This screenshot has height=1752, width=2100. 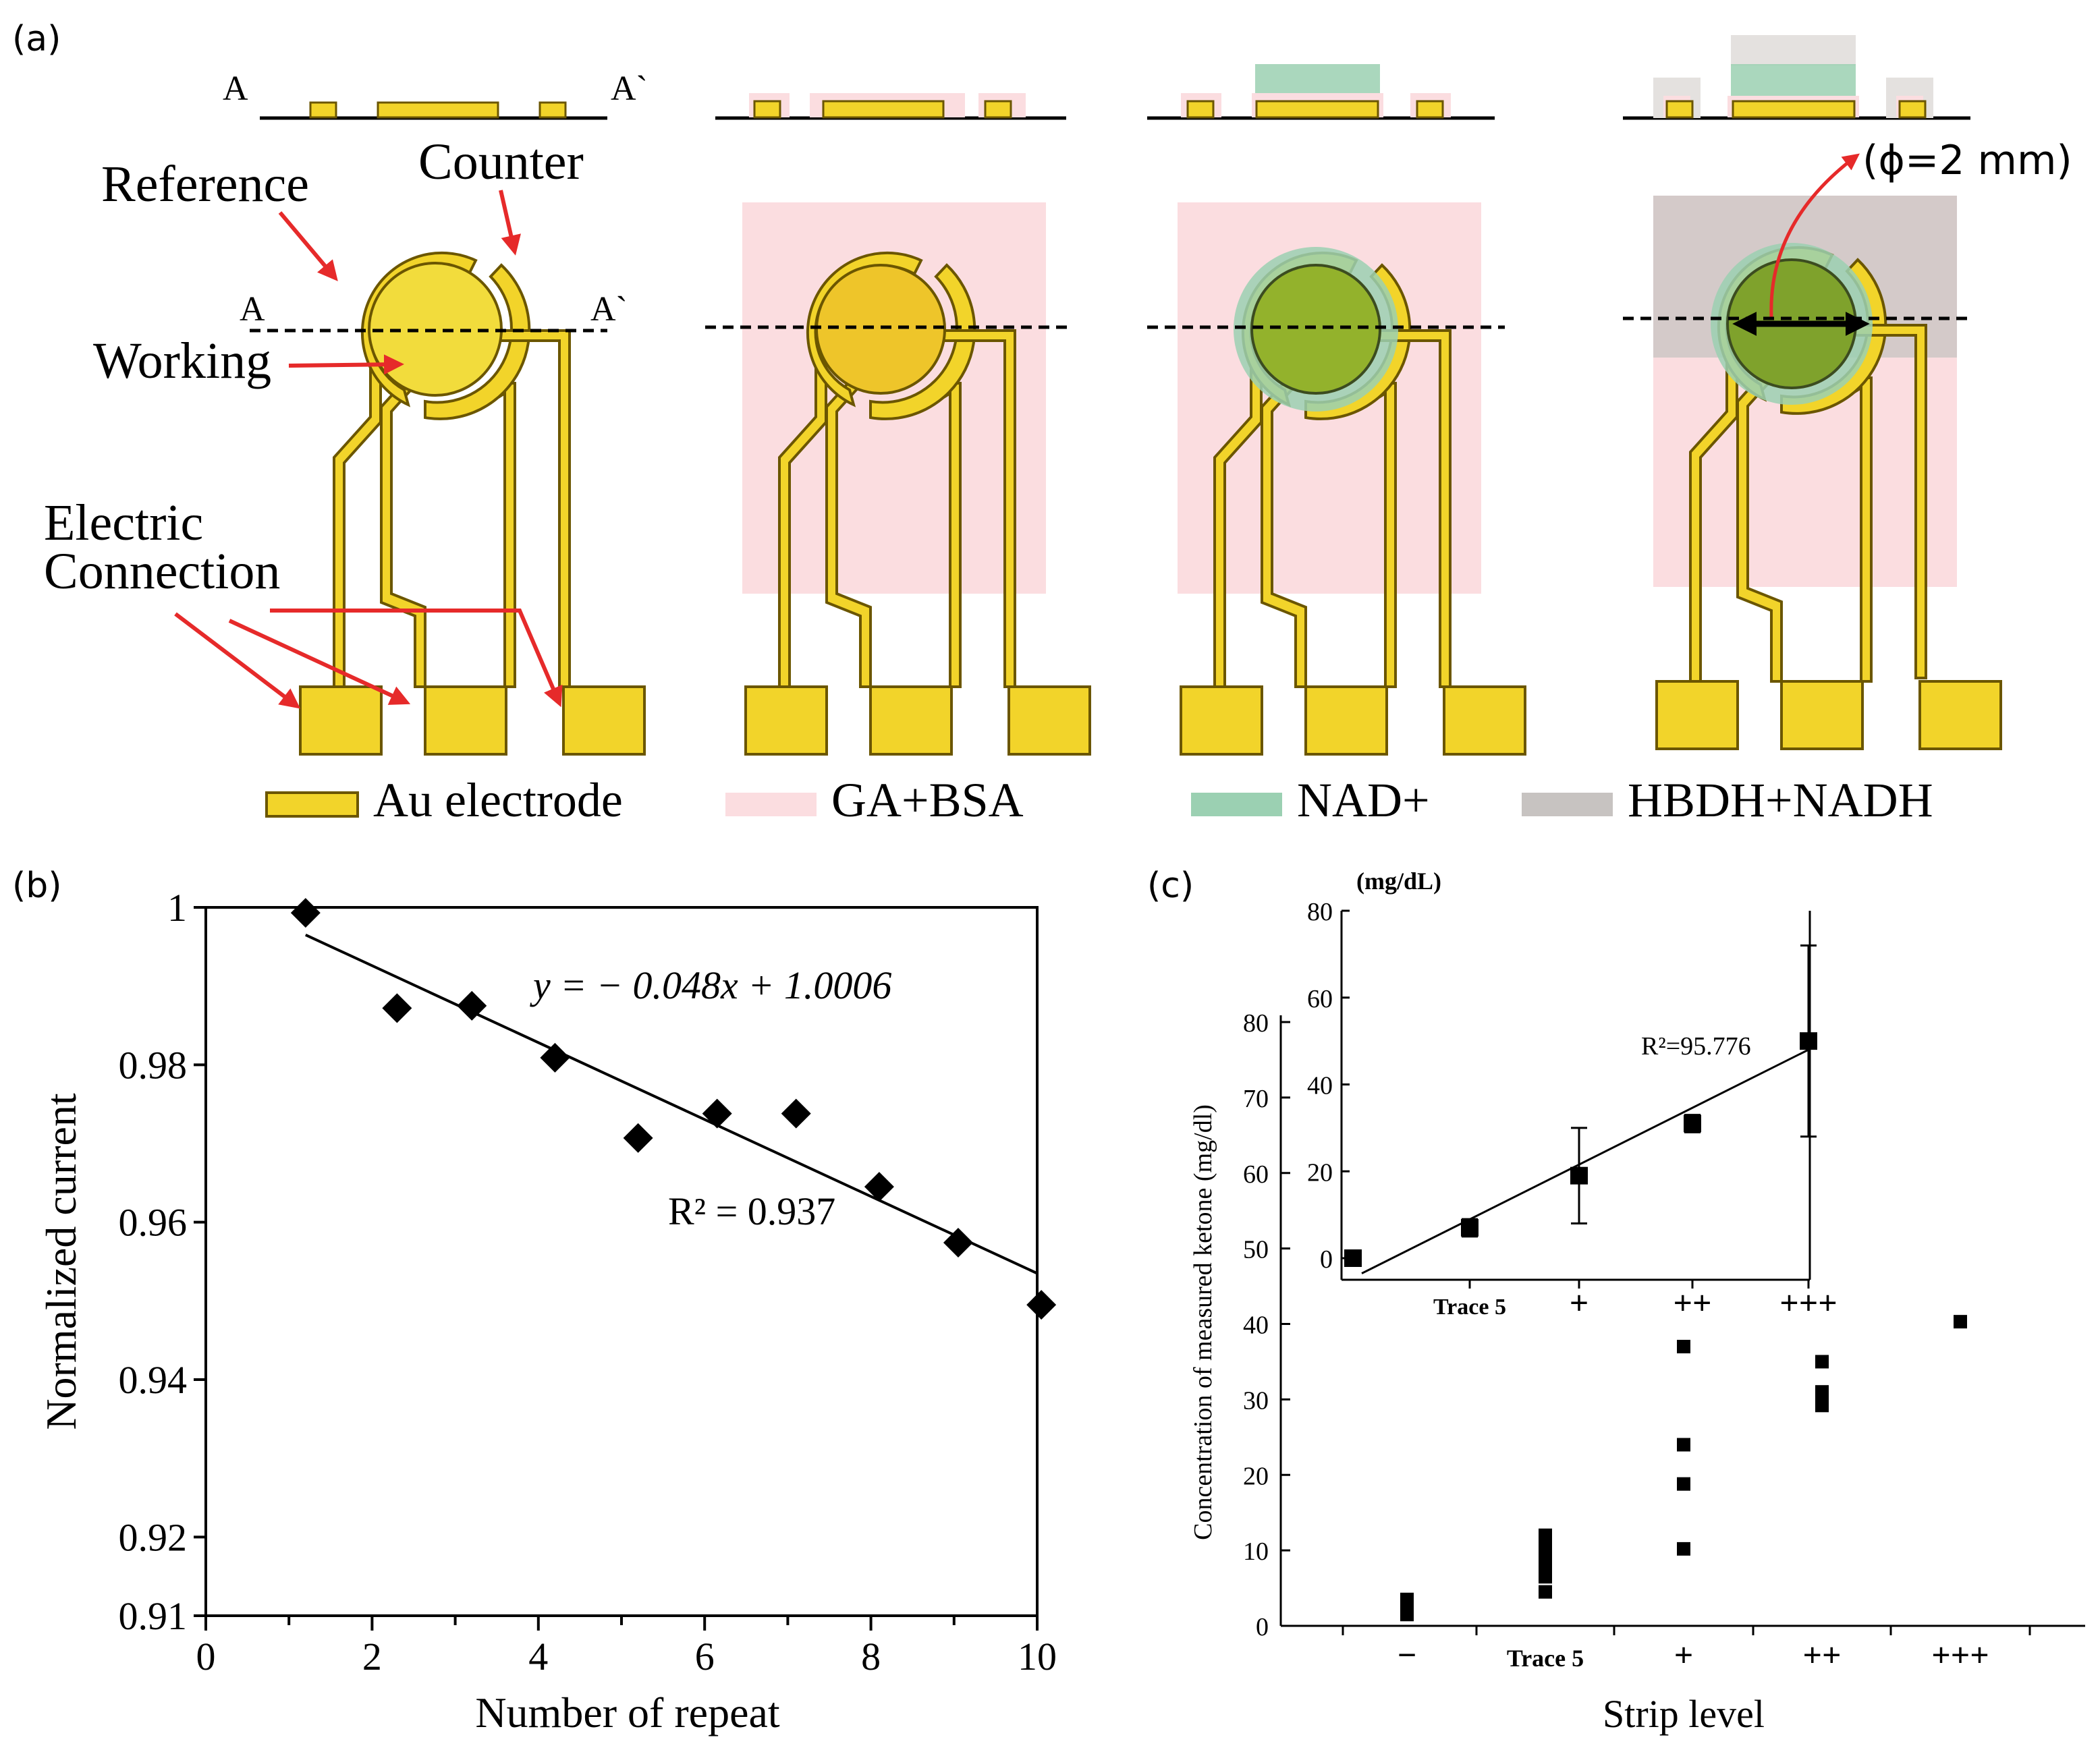 I want to click on inset-r2: R²=95.776, so click(x=1696, y=1046).